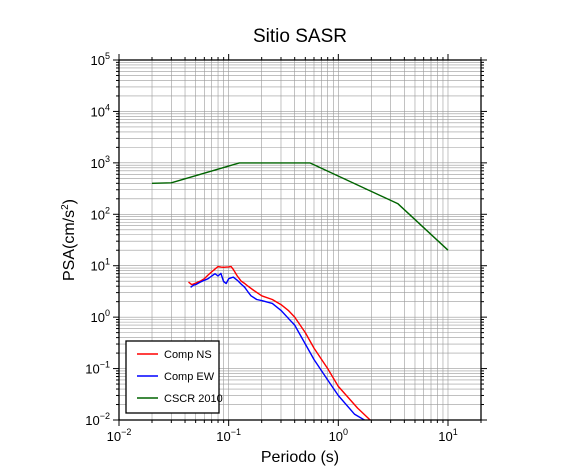  What do you see at coordinates (338, 435) in the screenshot?
I see `x-tick-label: 10⁰` at bounding box center [338, 435].